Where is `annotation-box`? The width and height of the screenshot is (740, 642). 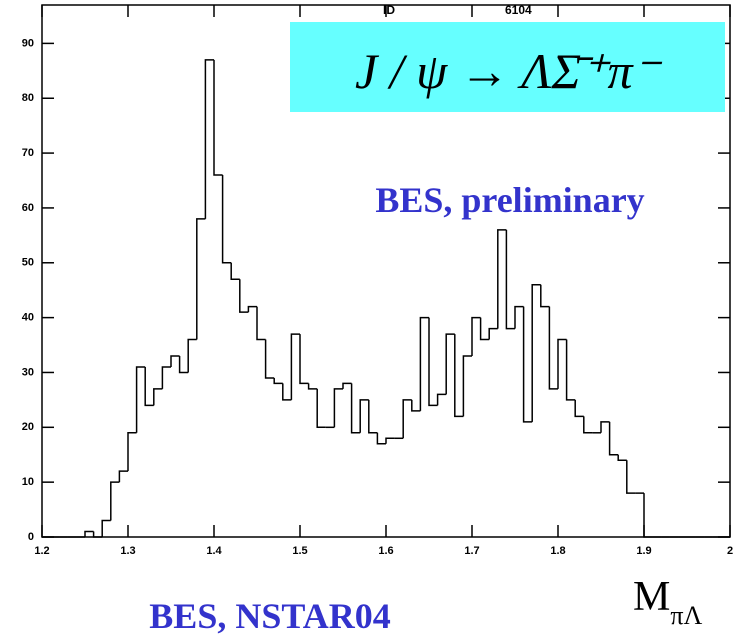
annotation-box is located at coordinates (507, 67).